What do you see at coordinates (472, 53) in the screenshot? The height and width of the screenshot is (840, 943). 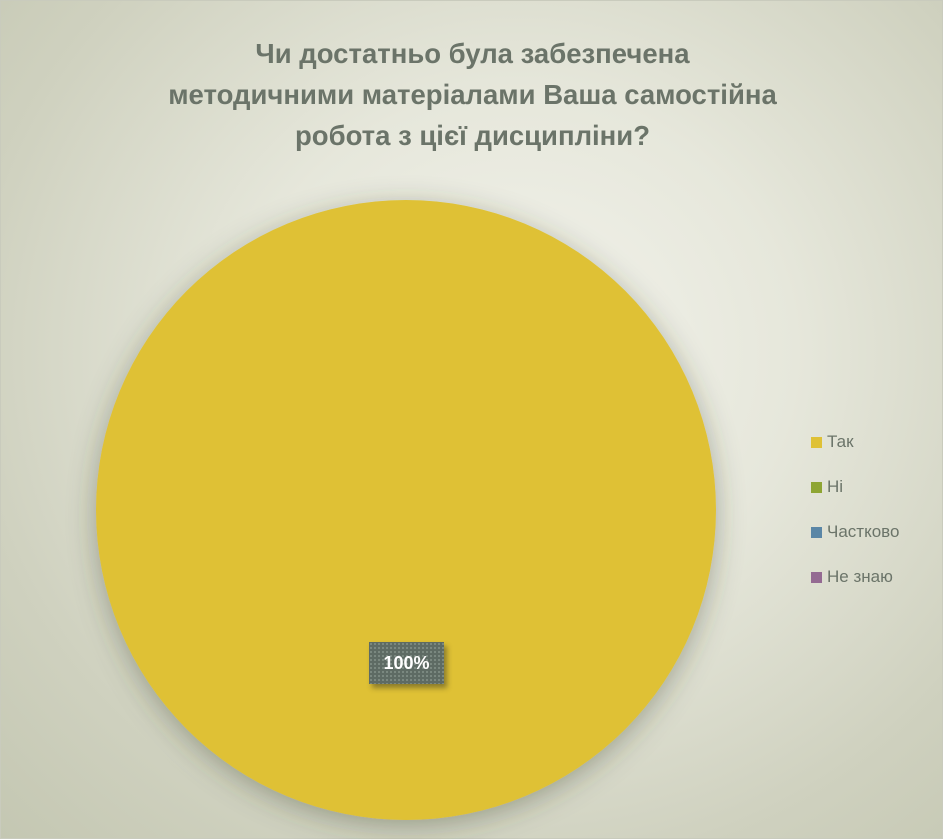 I see `chart-title-line-1: Чи достатньо була забезпечена` at bounding box center [472, 53].